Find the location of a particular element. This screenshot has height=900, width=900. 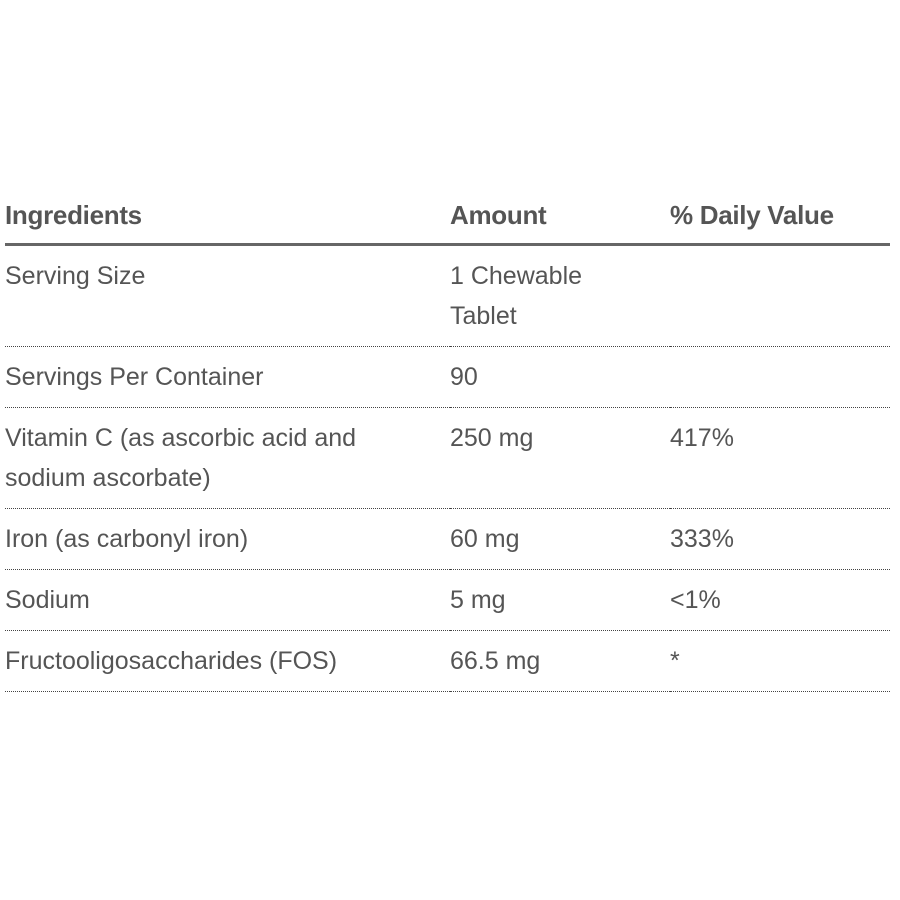

table-header: Ingredients Amount % Daily Value is located at coordinates (447, 218).